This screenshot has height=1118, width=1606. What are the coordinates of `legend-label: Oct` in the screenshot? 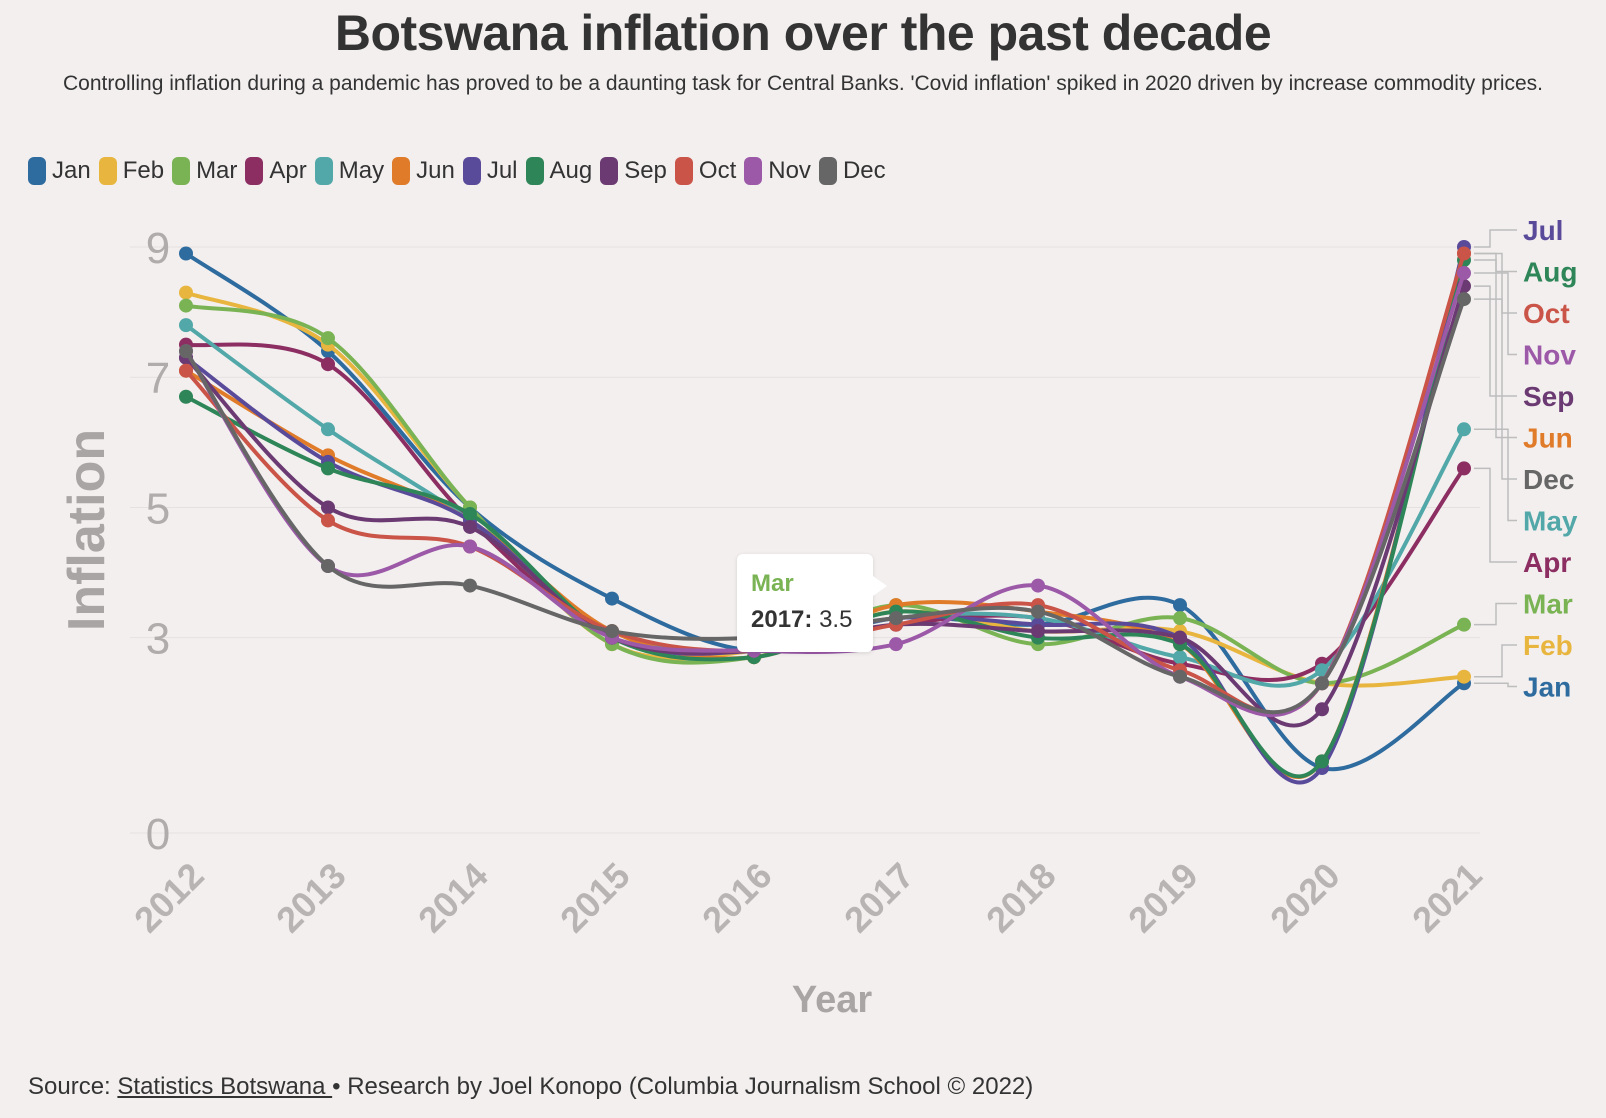 It's located at (717, 170).